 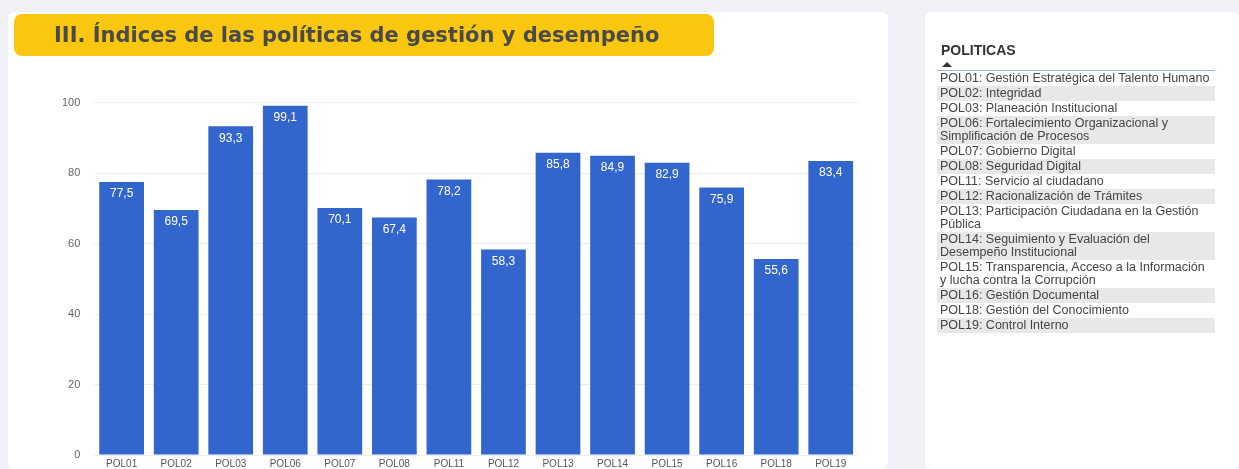 What do you see at coordinates (394, 228) in the screenshot?
I see `data-label: 67,4` at bounding box center [394, 228].